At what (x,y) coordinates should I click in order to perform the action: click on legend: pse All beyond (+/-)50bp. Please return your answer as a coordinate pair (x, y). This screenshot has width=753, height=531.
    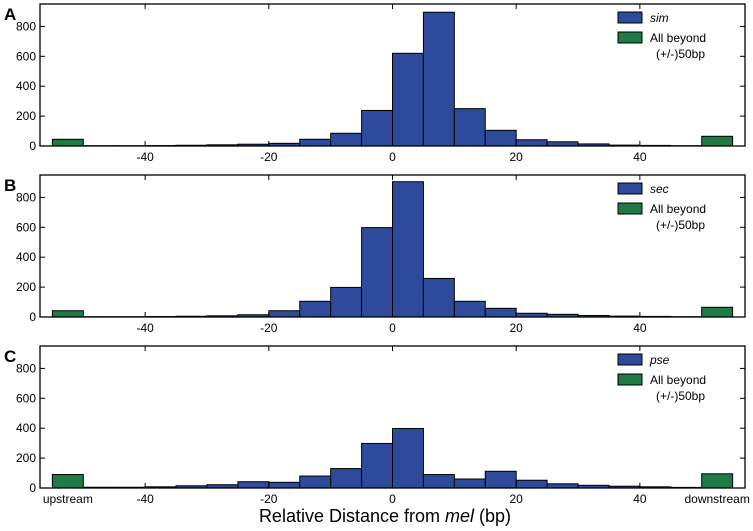
    Looking at the image, I should click on (661, 378).